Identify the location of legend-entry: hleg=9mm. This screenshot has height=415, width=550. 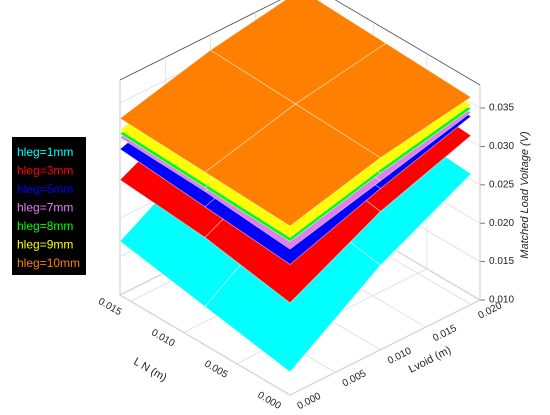
(45, 245).